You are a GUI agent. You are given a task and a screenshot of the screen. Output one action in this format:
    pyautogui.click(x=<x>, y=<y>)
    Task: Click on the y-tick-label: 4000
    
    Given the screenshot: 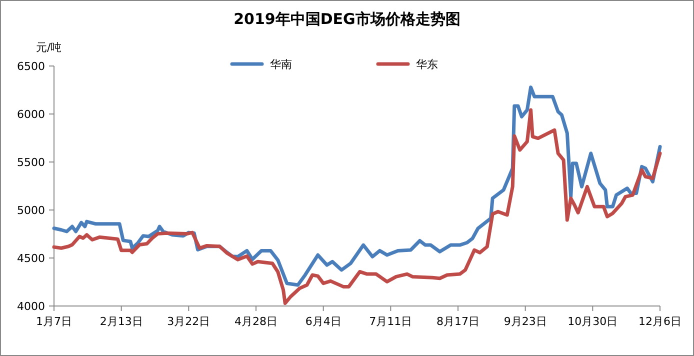 What is the action you would take?
    pyautogui.click(x=31, y=306)
    